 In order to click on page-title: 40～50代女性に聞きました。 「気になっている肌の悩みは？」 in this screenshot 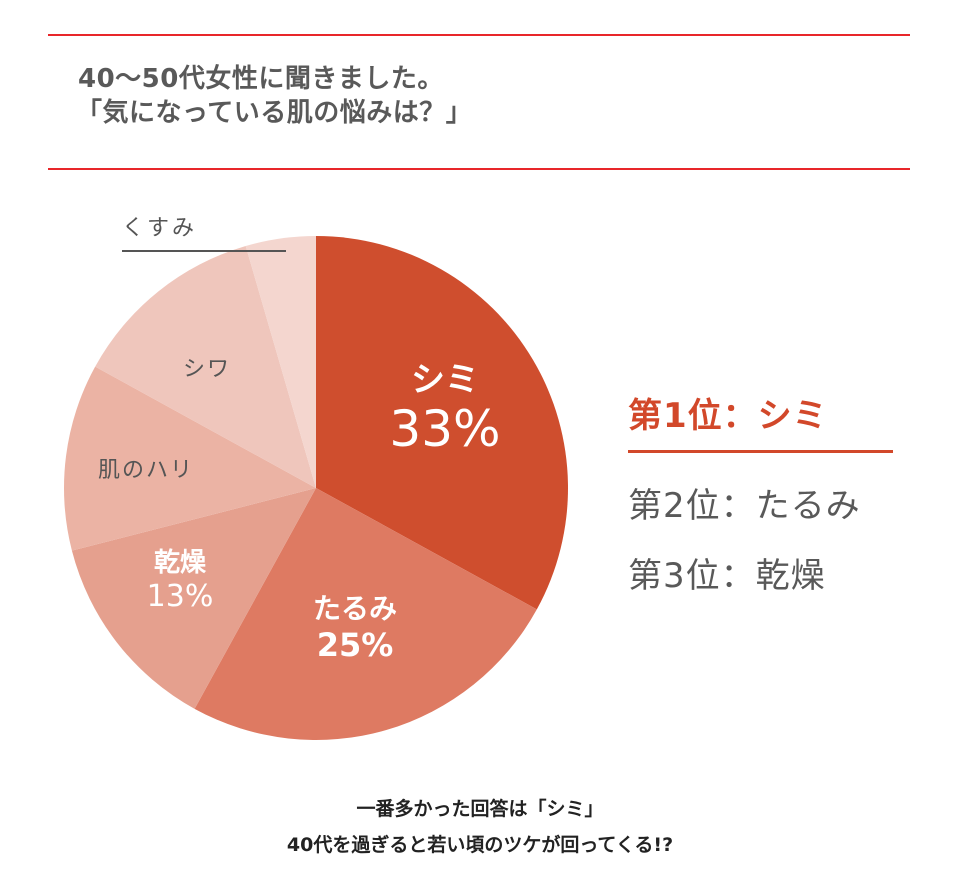, I will do `click(274, 96)`.